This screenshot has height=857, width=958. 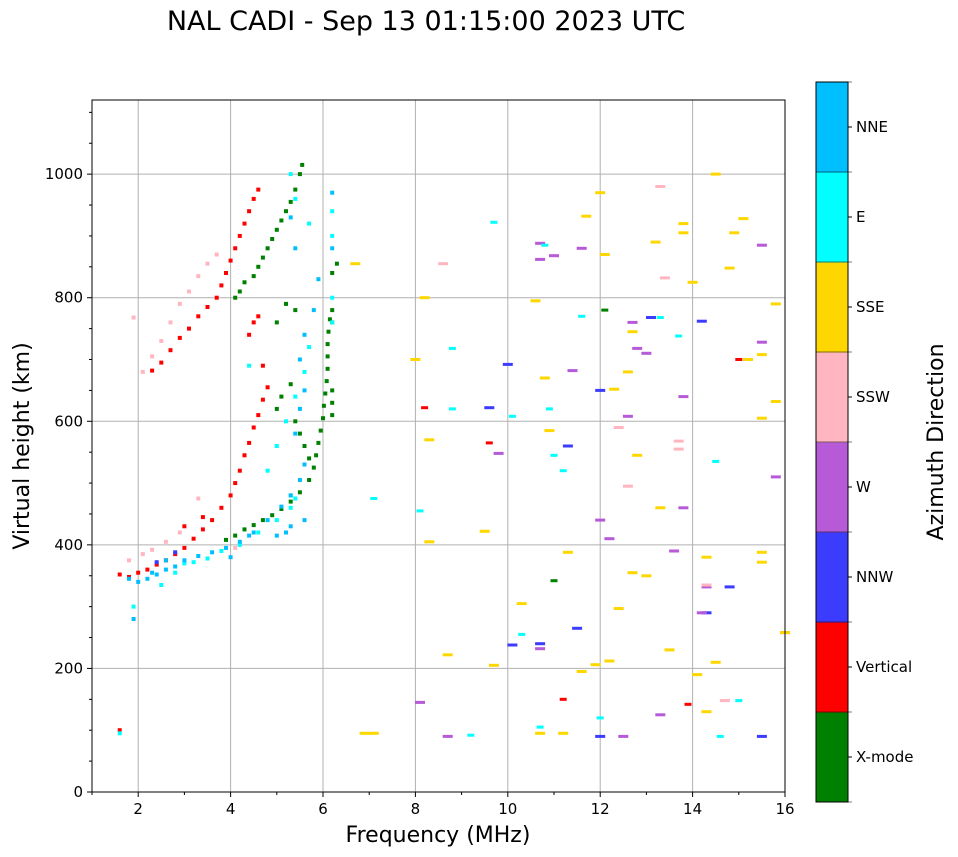 I want to click on x-tick-label: 10, so click(x=507, y=809).